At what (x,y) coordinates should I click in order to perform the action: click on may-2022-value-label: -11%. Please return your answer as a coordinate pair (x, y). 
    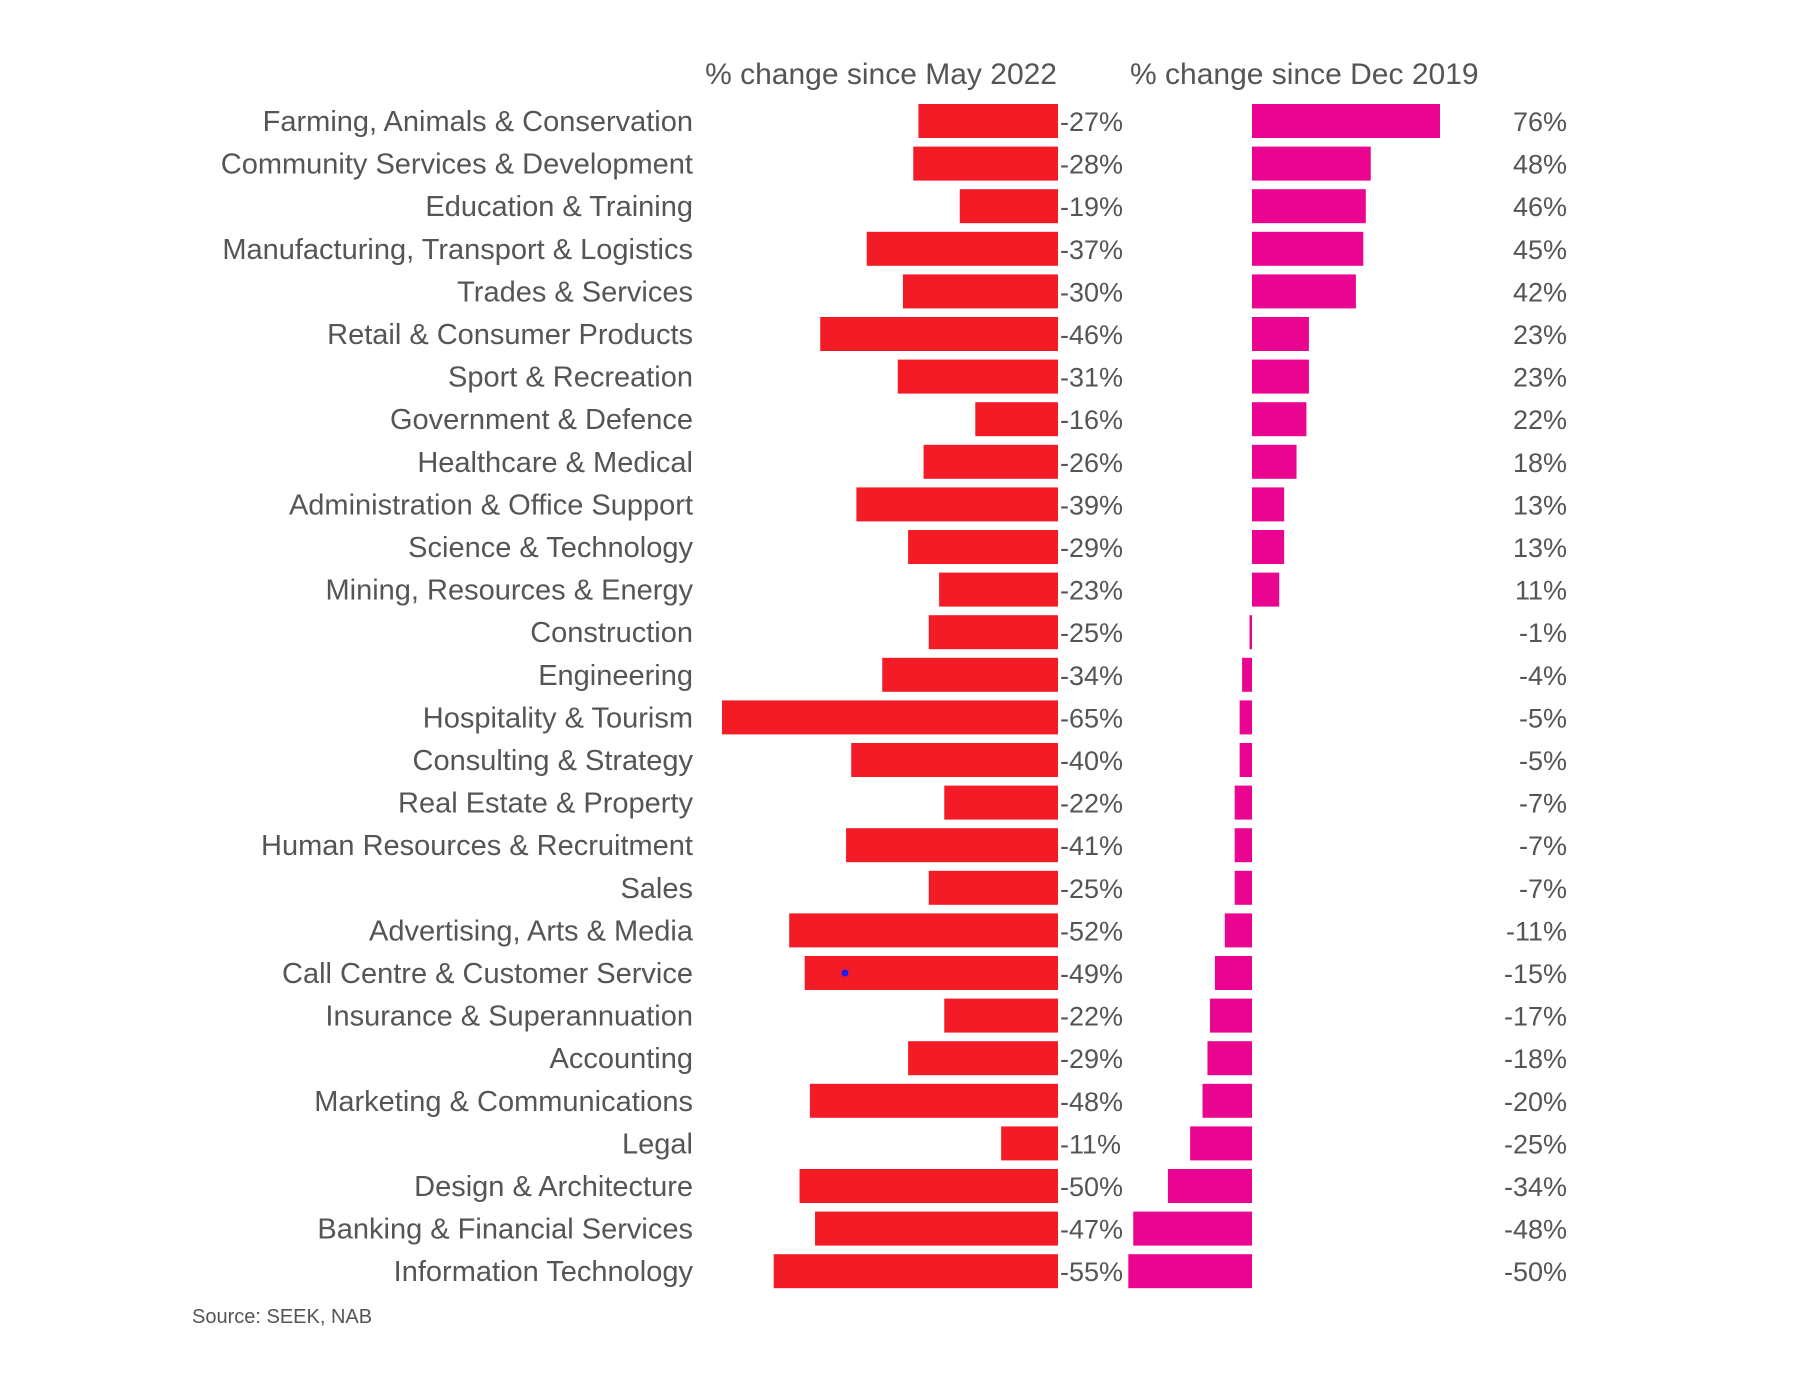
    Looking at the image, I should click on (1090, 1144).